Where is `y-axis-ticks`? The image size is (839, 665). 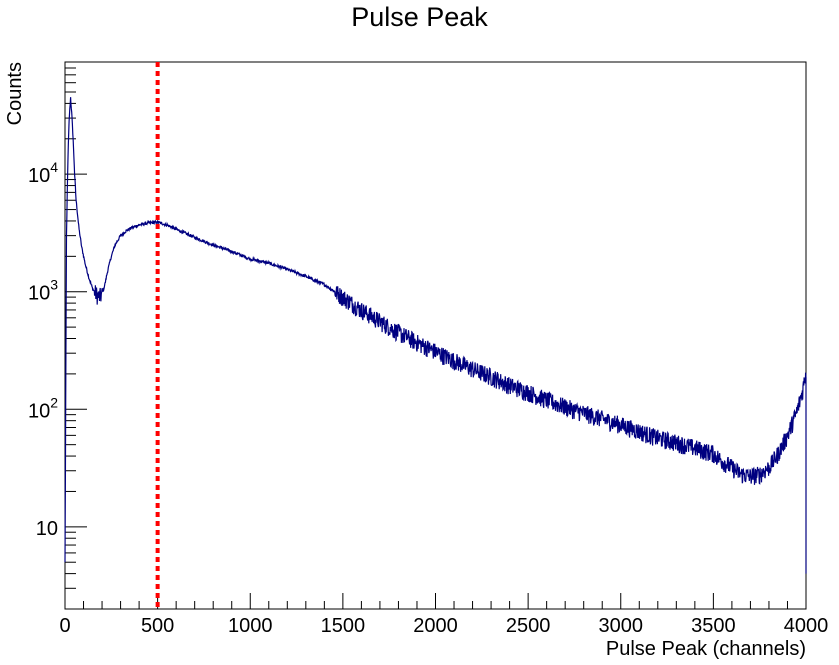
y-axis-ticks is located at coordinates (76, 335).